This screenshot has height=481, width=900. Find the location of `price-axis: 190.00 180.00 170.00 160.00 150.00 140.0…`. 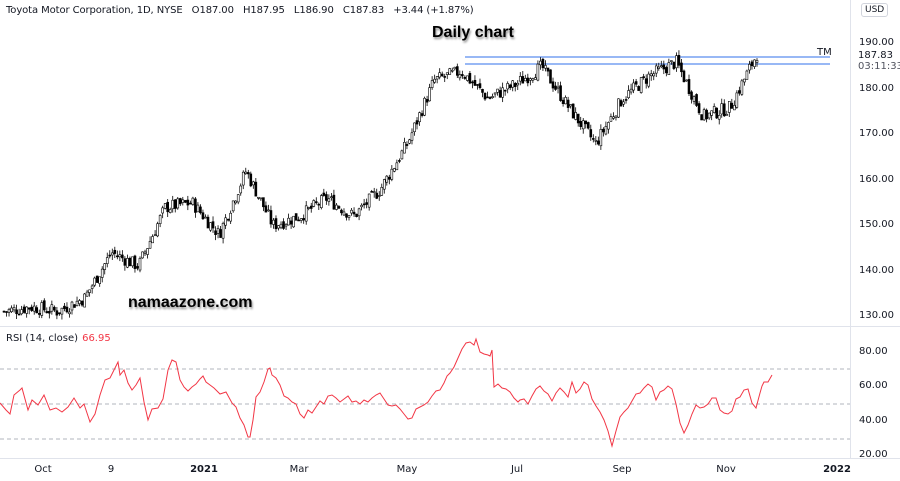

price-axis: 190.00 180.00 170.00 160.00 150.00 140.0… is located at coordinates (875, 229).